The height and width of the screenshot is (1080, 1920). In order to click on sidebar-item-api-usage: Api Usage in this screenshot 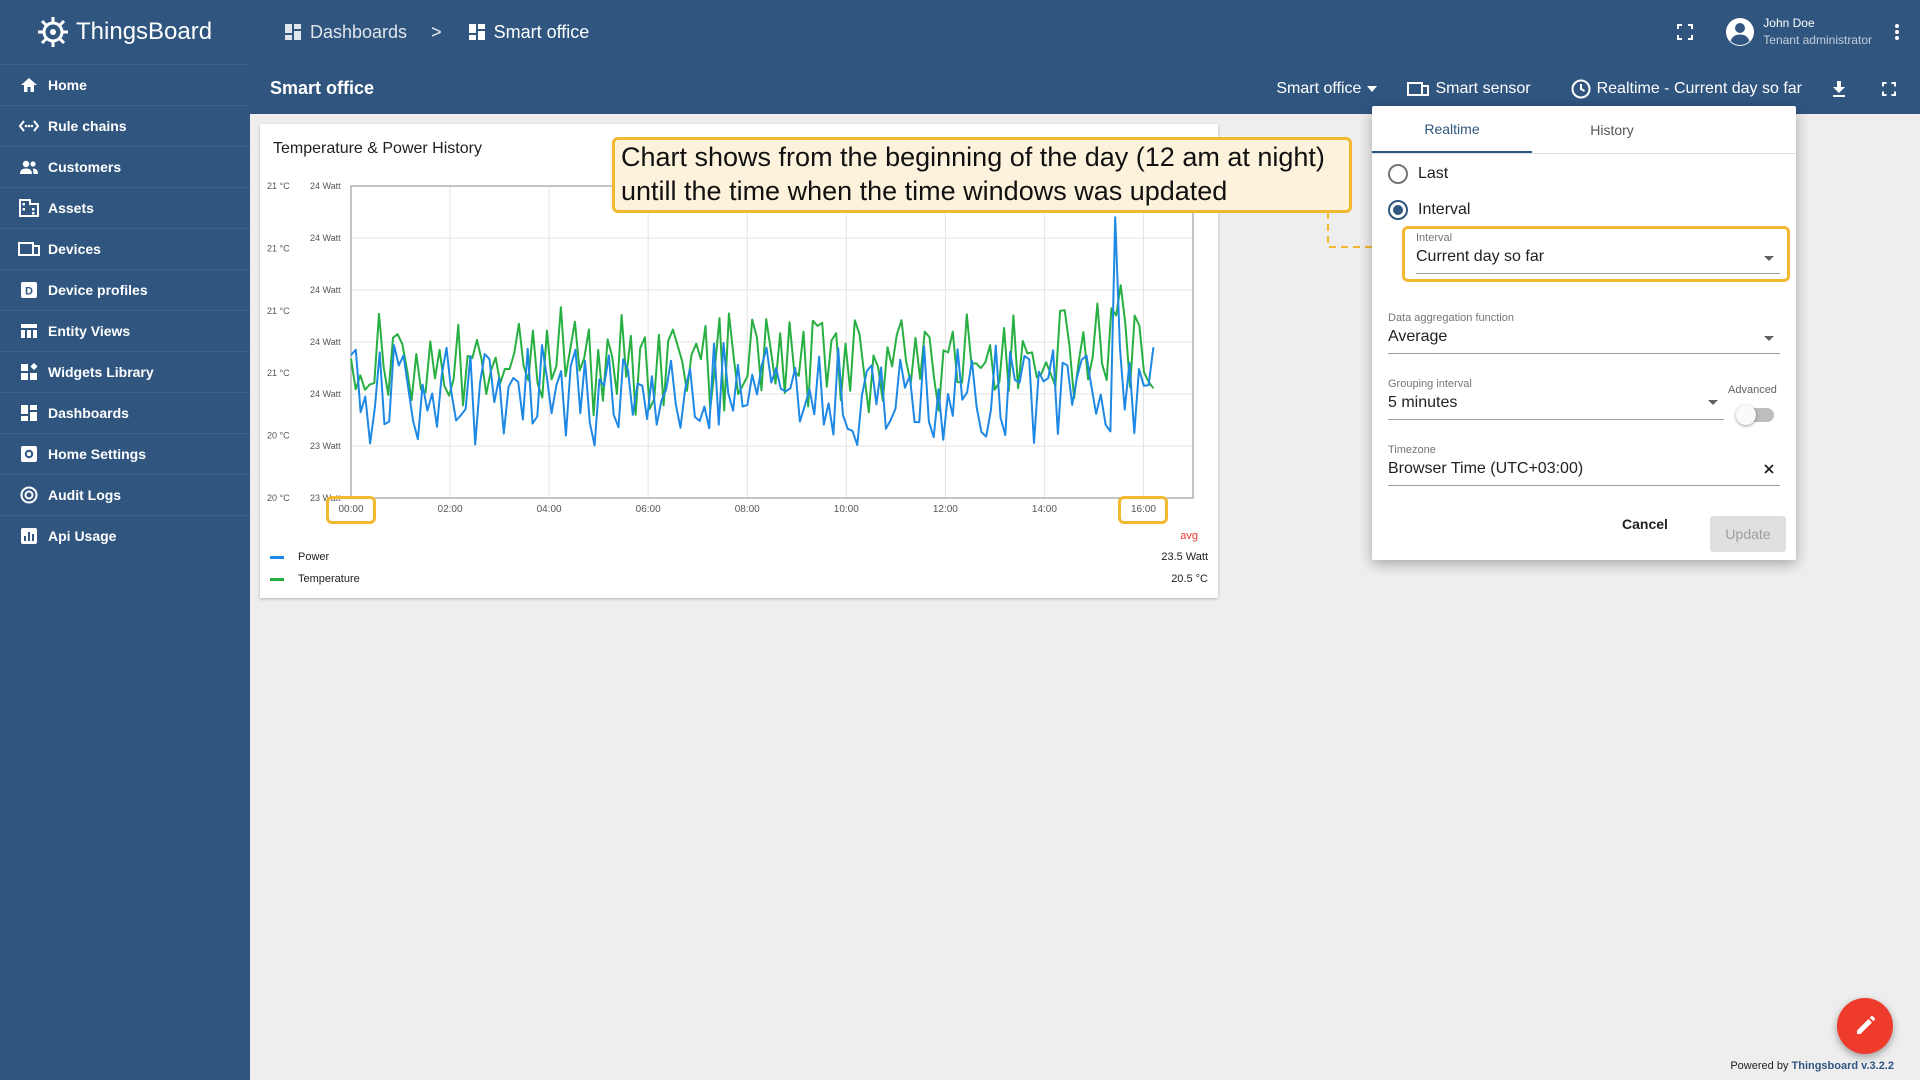, I will do `click(125, 535)`.